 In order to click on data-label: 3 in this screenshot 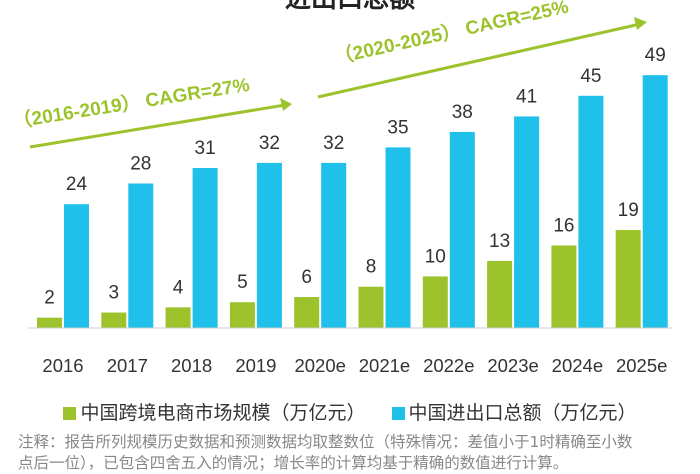, I will do `click(114, 293)`.